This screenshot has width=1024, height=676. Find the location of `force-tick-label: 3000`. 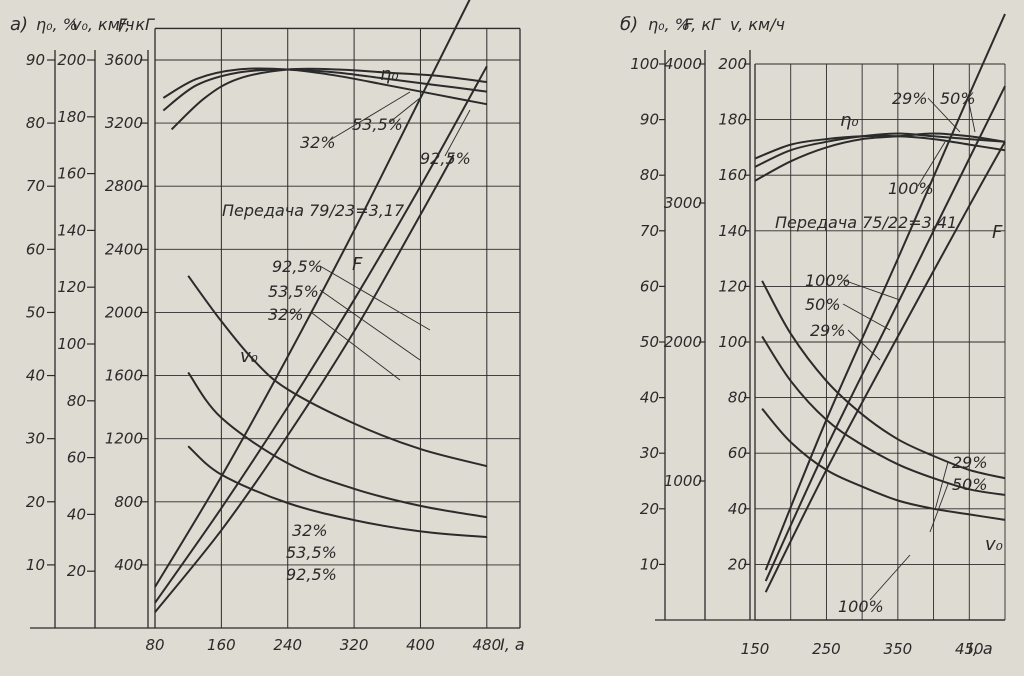

force-tick-label: 3000 is located at coordinates (683, 203).